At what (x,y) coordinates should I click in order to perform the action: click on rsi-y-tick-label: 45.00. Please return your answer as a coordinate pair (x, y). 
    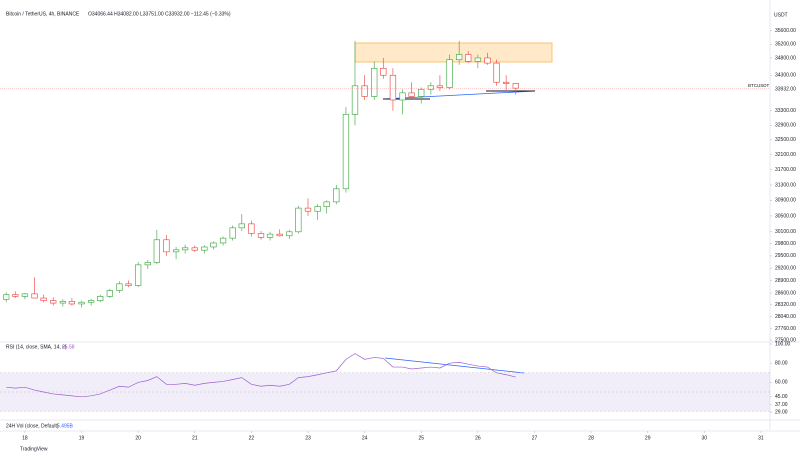
    Looking at the image, I should click on (781, 397).